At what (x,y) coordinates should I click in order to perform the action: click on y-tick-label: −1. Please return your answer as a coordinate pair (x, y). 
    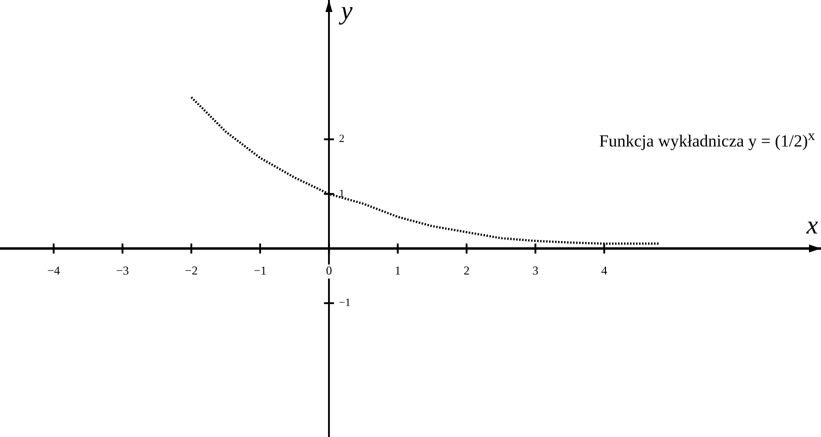
    Looking at the image, I should click on (344, 303).